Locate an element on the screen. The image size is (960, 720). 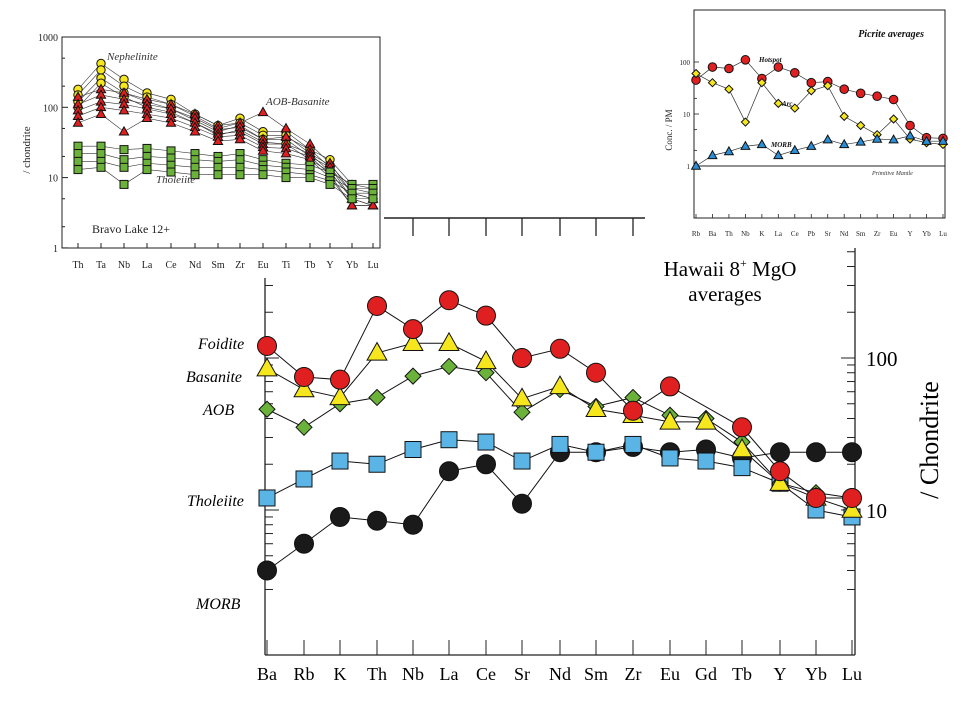
primitive-mantle-label: Primitive Mantle is located at coordinates (892, 174).